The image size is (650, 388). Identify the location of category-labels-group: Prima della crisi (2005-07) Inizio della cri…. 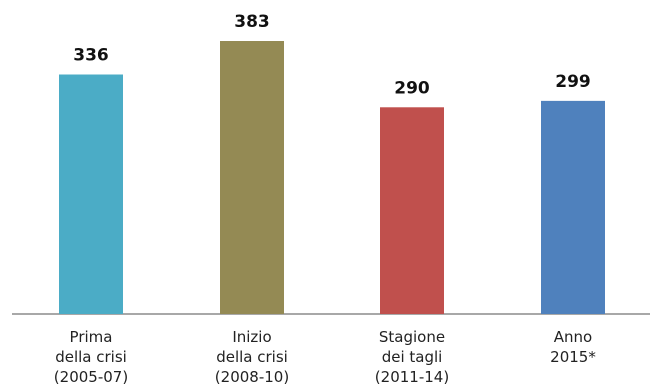
(325, 357).